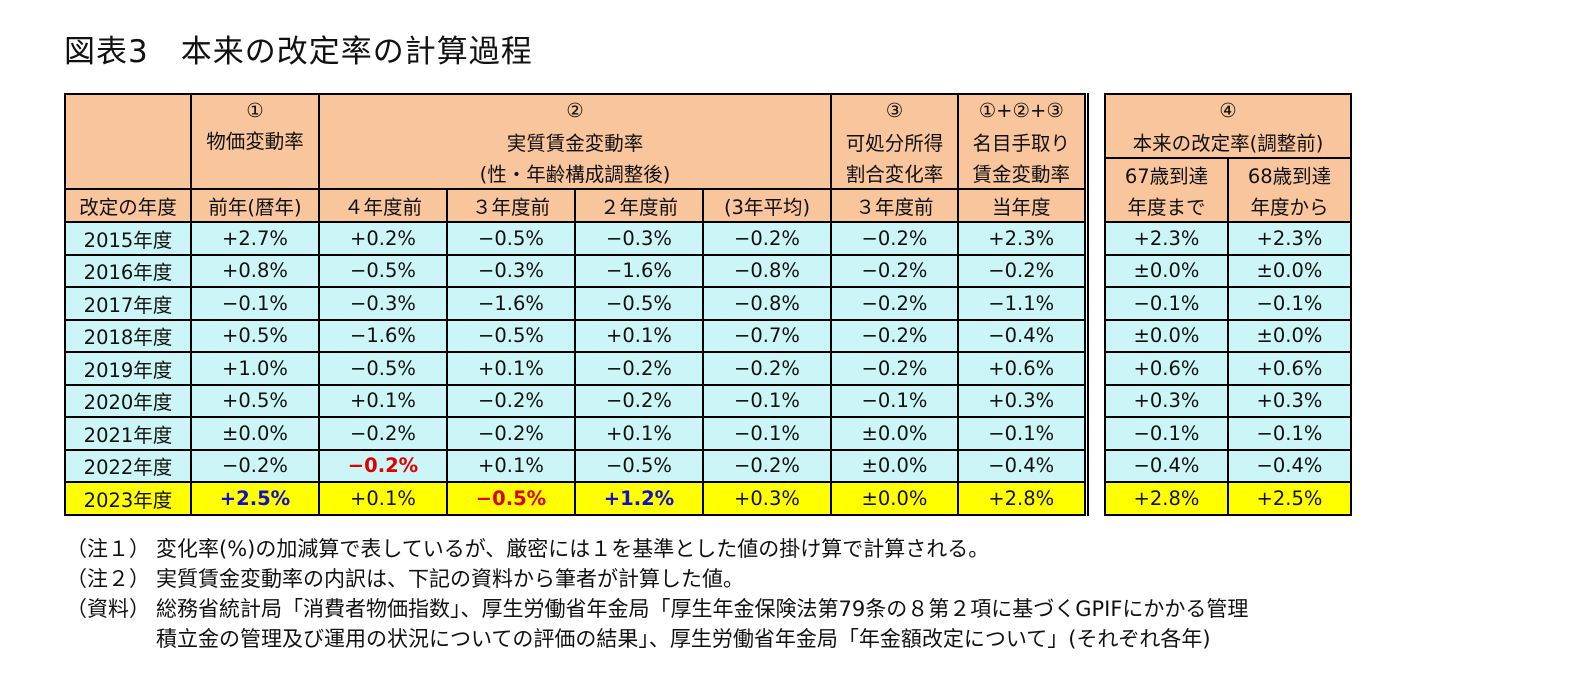  I want to click on header-disposable-num: ③, so click(894, 109).